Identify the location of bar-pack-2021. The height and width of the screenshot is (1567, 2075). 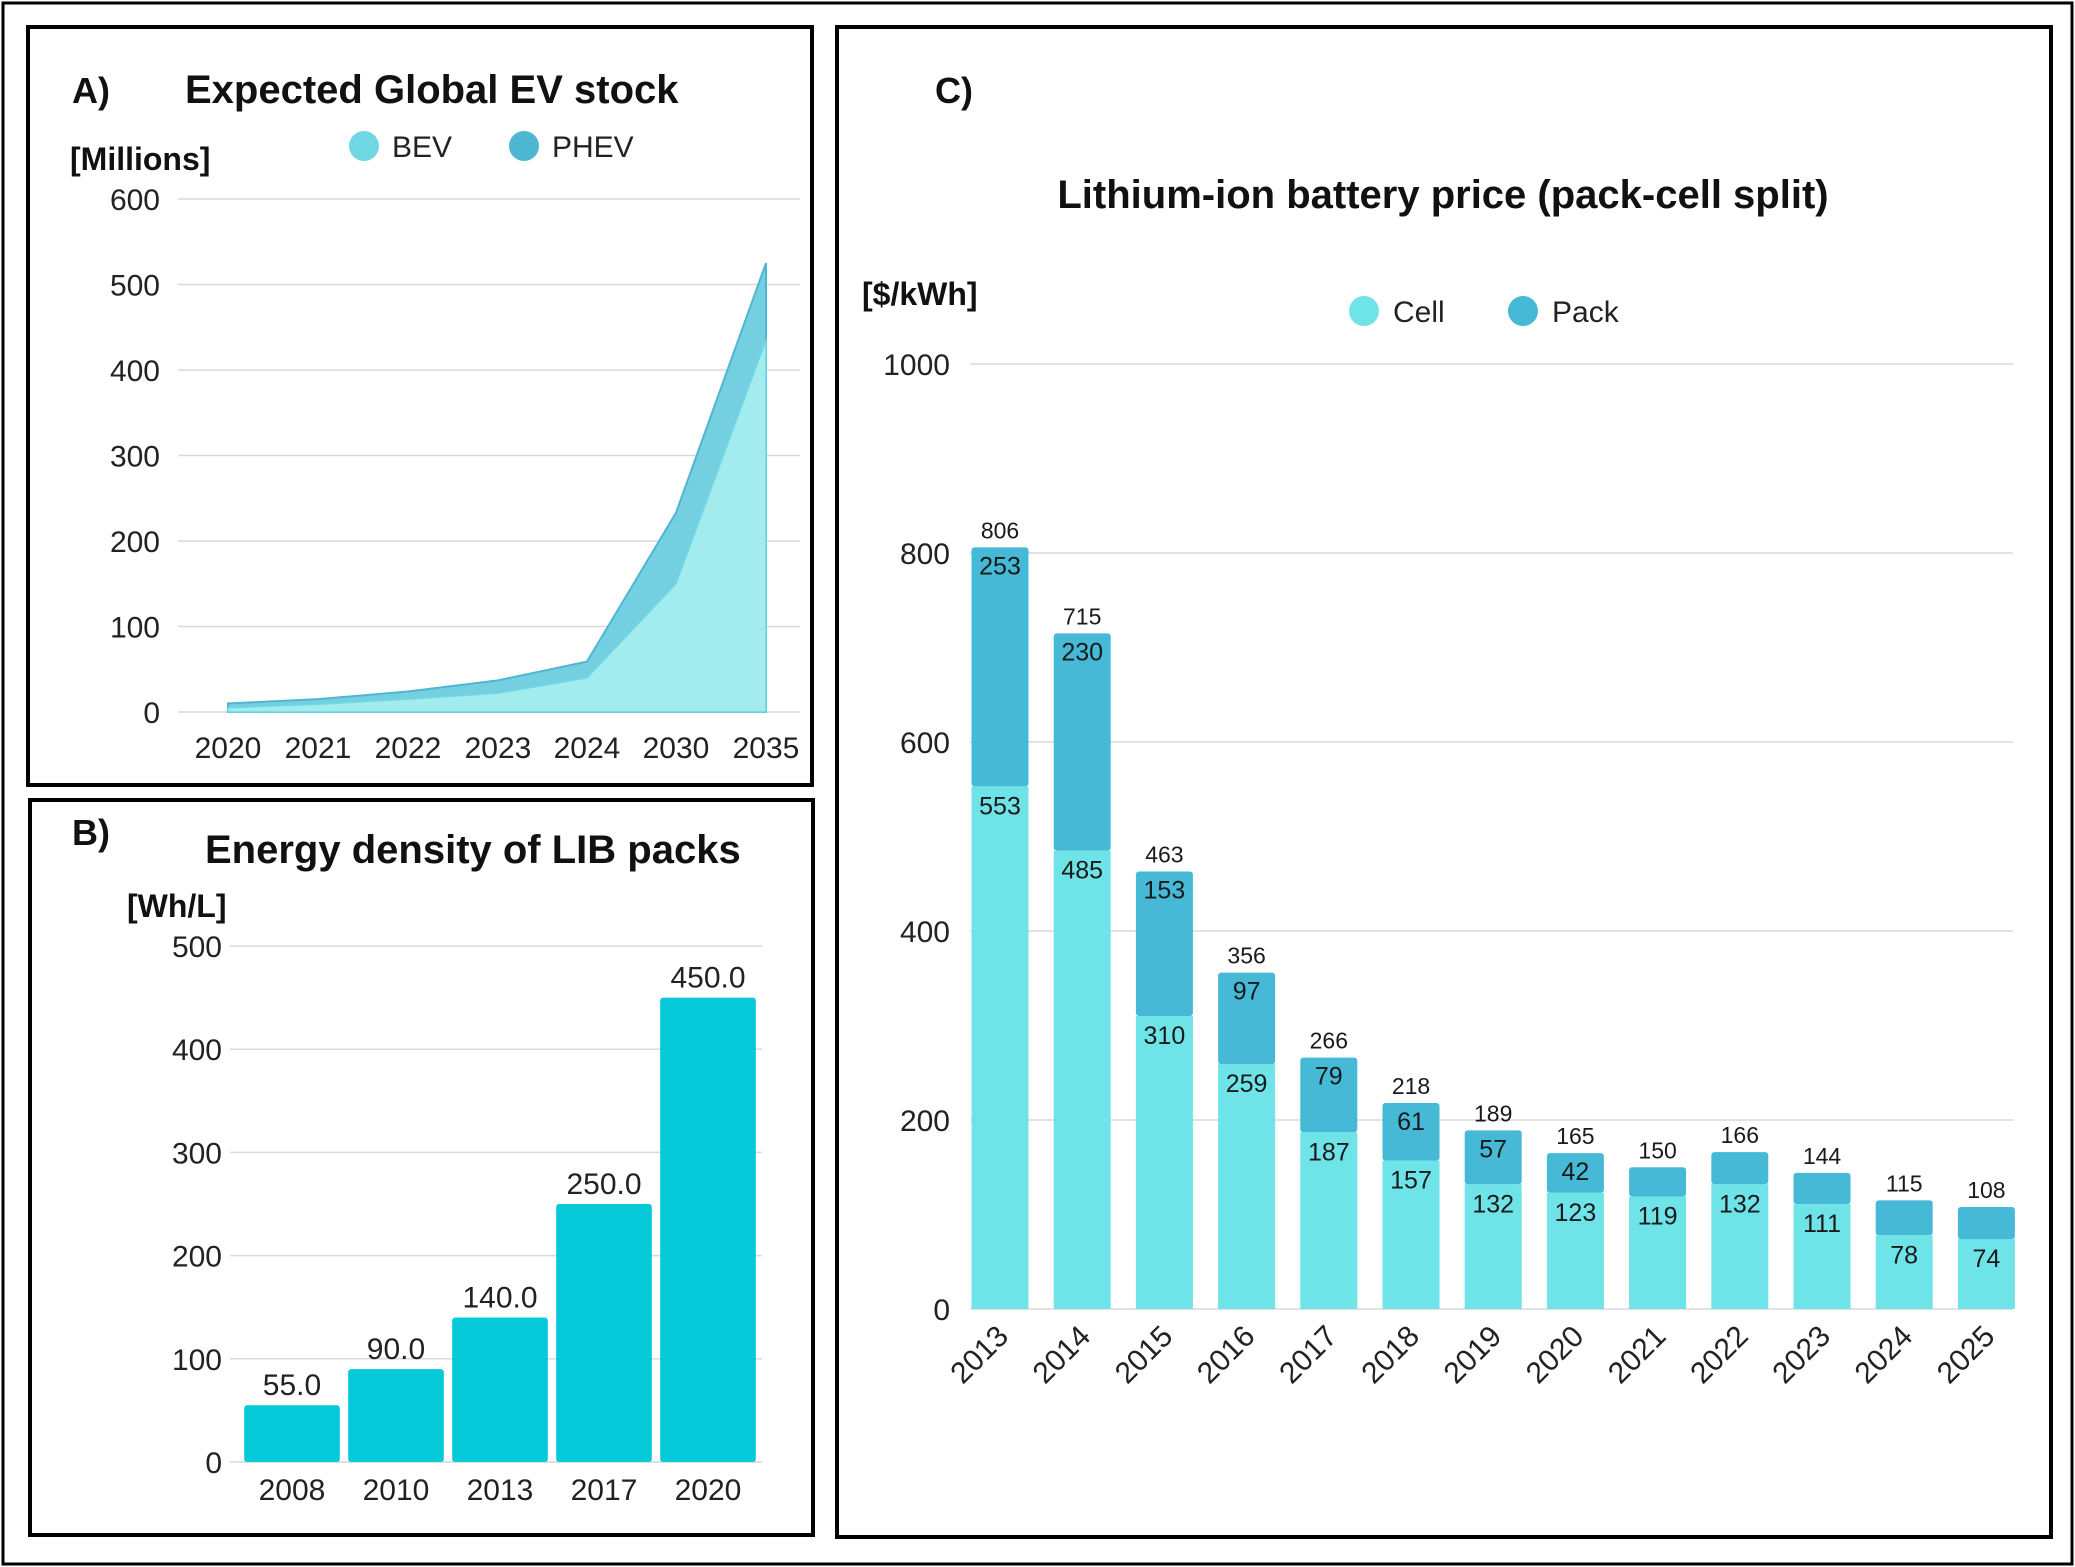
(1658, 1182).